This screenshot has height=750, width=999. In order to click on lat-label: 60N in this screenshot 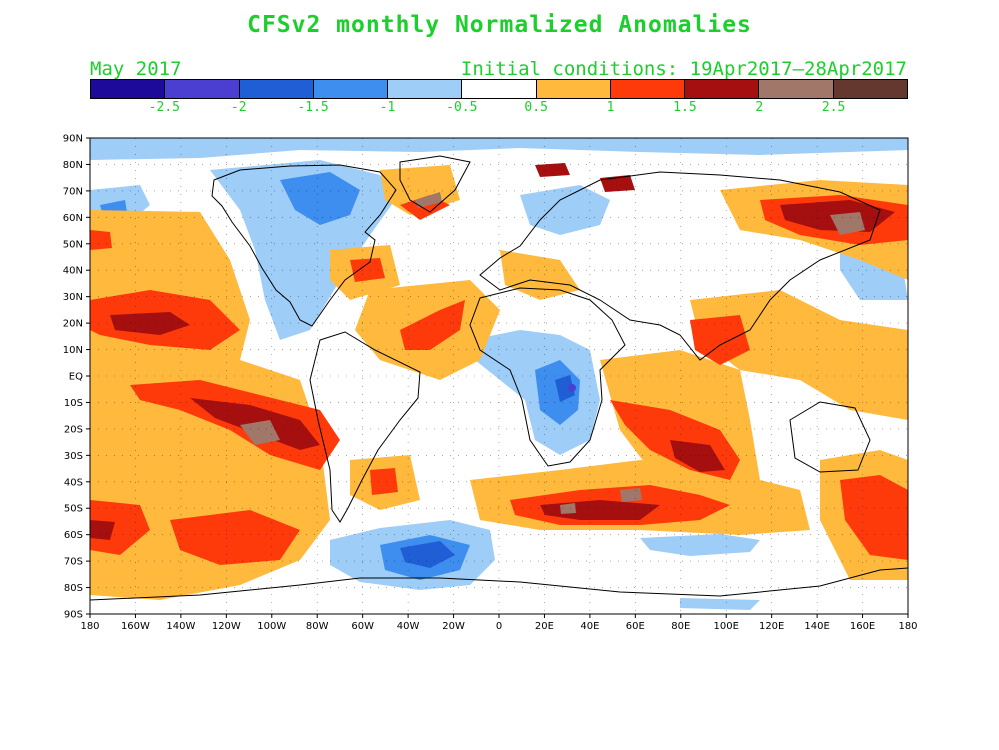, I will do `click(73, 218)`.